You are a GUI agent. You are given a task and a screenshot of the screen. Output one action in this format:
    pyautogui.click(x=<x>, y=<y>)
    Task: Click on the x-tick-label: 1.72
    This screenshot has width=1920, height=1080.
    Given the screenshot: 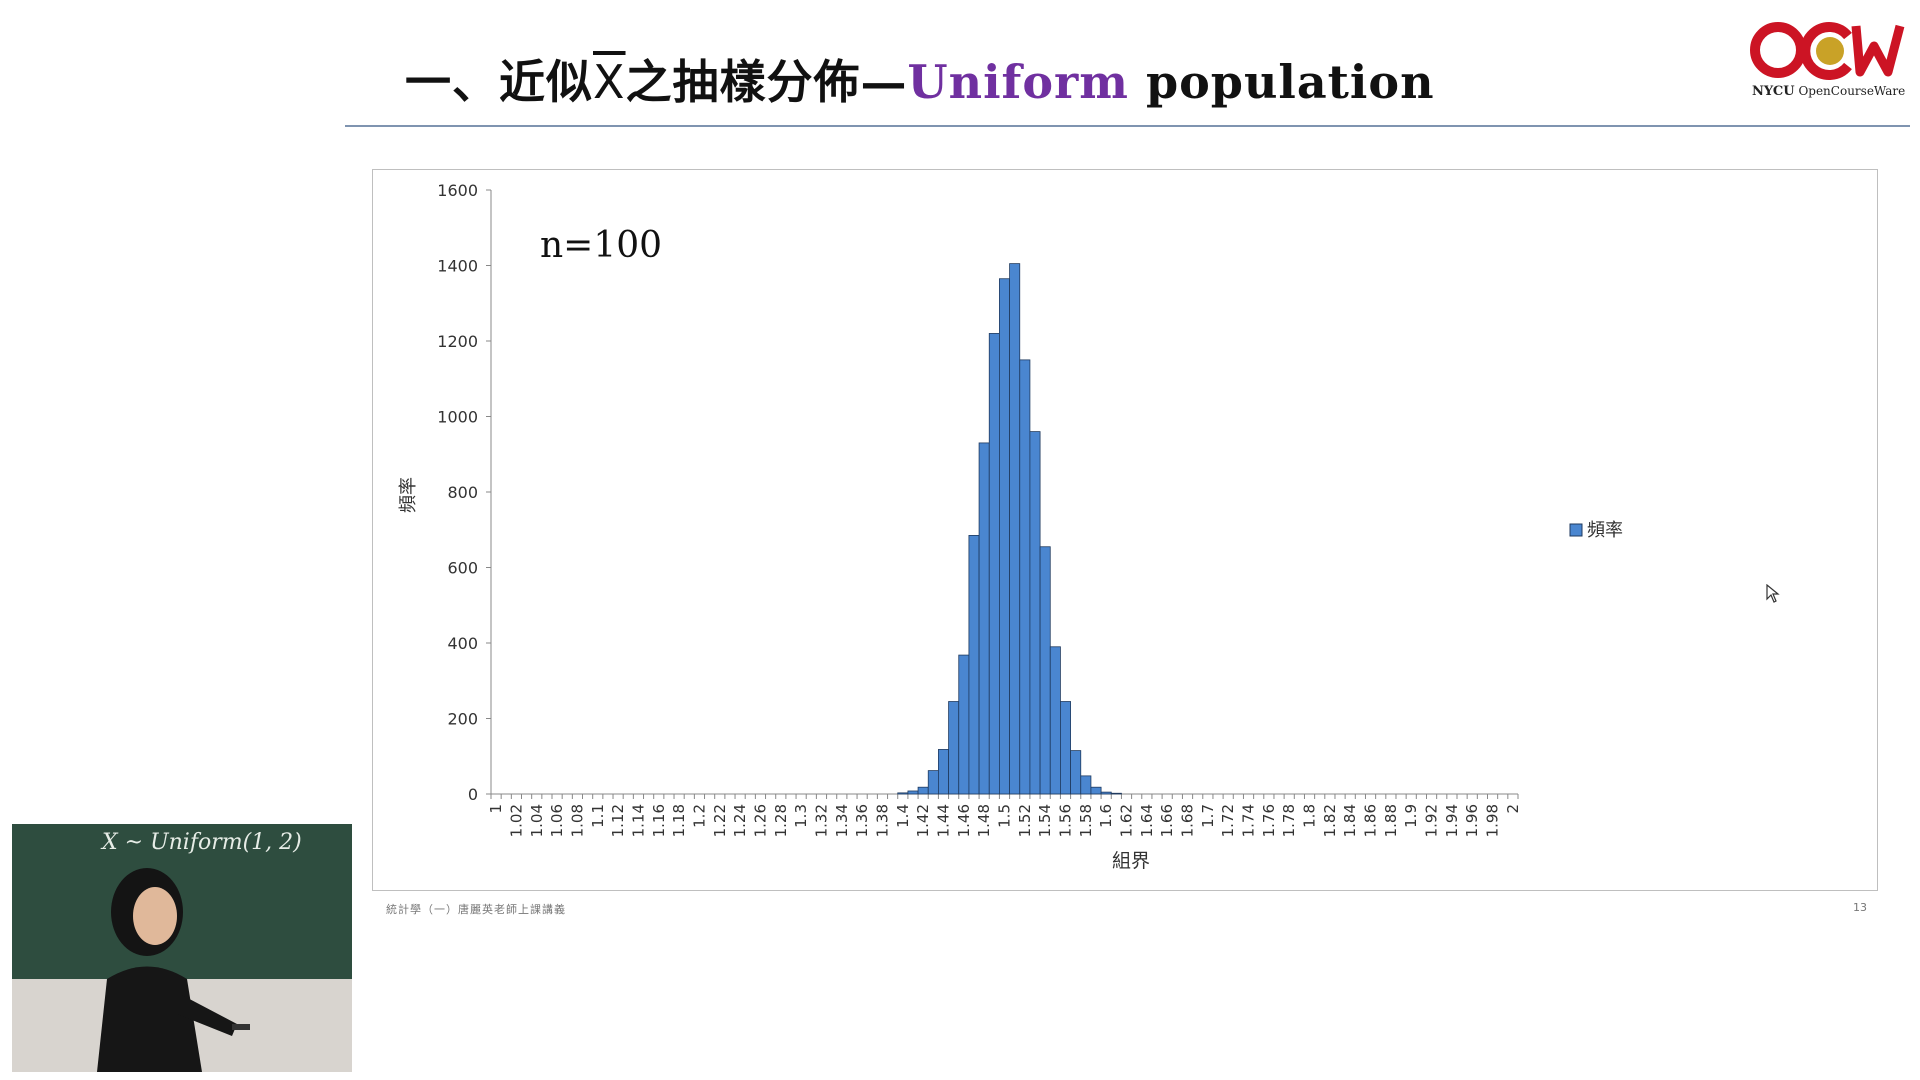 What is the action you would take?
    pyautogui.click(x=1228, y=820)
    